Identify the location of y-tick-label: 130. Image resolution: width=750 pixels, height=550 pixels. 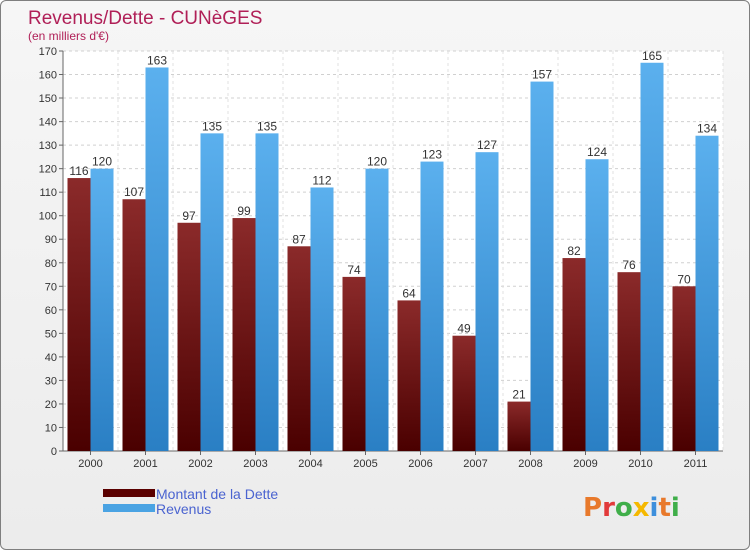
(48, 146).